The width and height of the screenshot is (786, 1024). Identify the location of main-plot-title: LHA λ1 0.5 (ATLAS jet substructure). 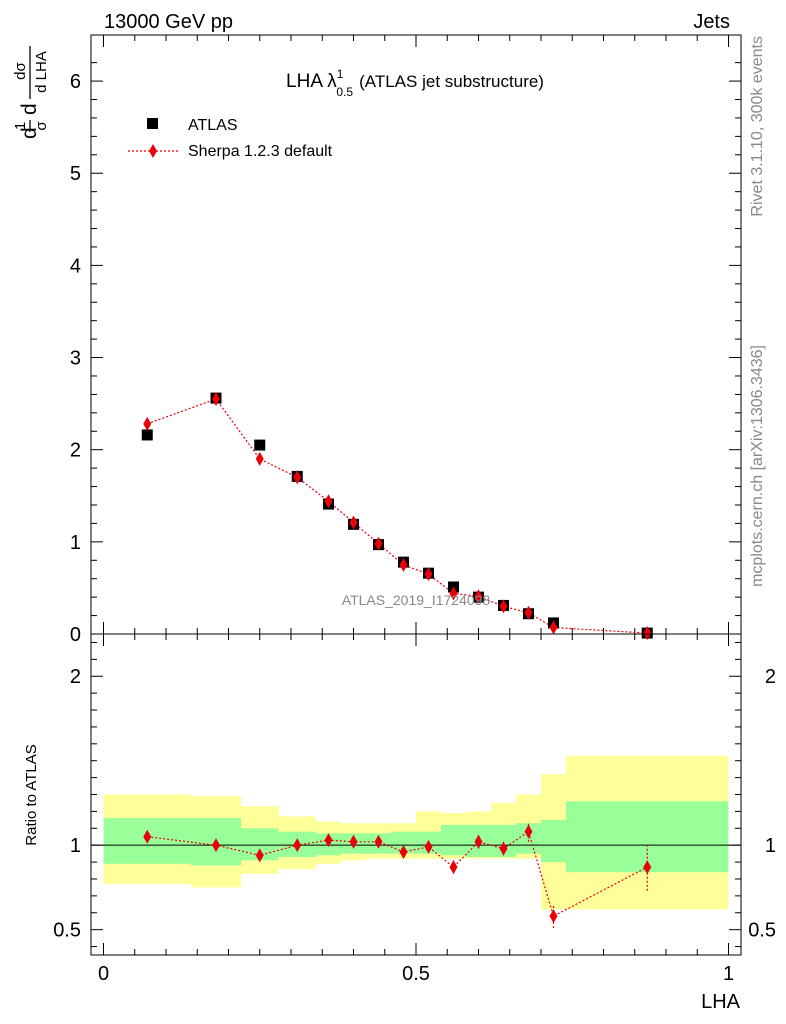
(415, 83).